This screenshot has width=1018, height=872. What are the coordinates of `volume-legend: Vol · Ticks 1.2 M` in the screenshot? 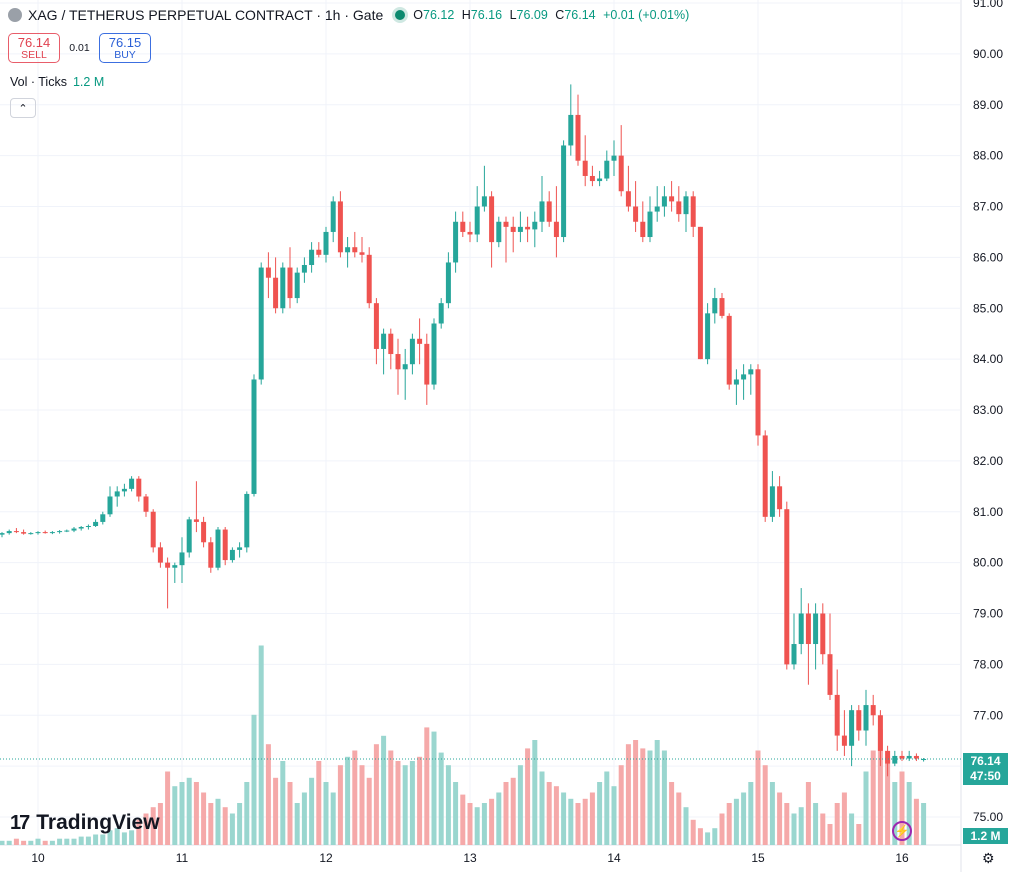 It's located at (57, 82).